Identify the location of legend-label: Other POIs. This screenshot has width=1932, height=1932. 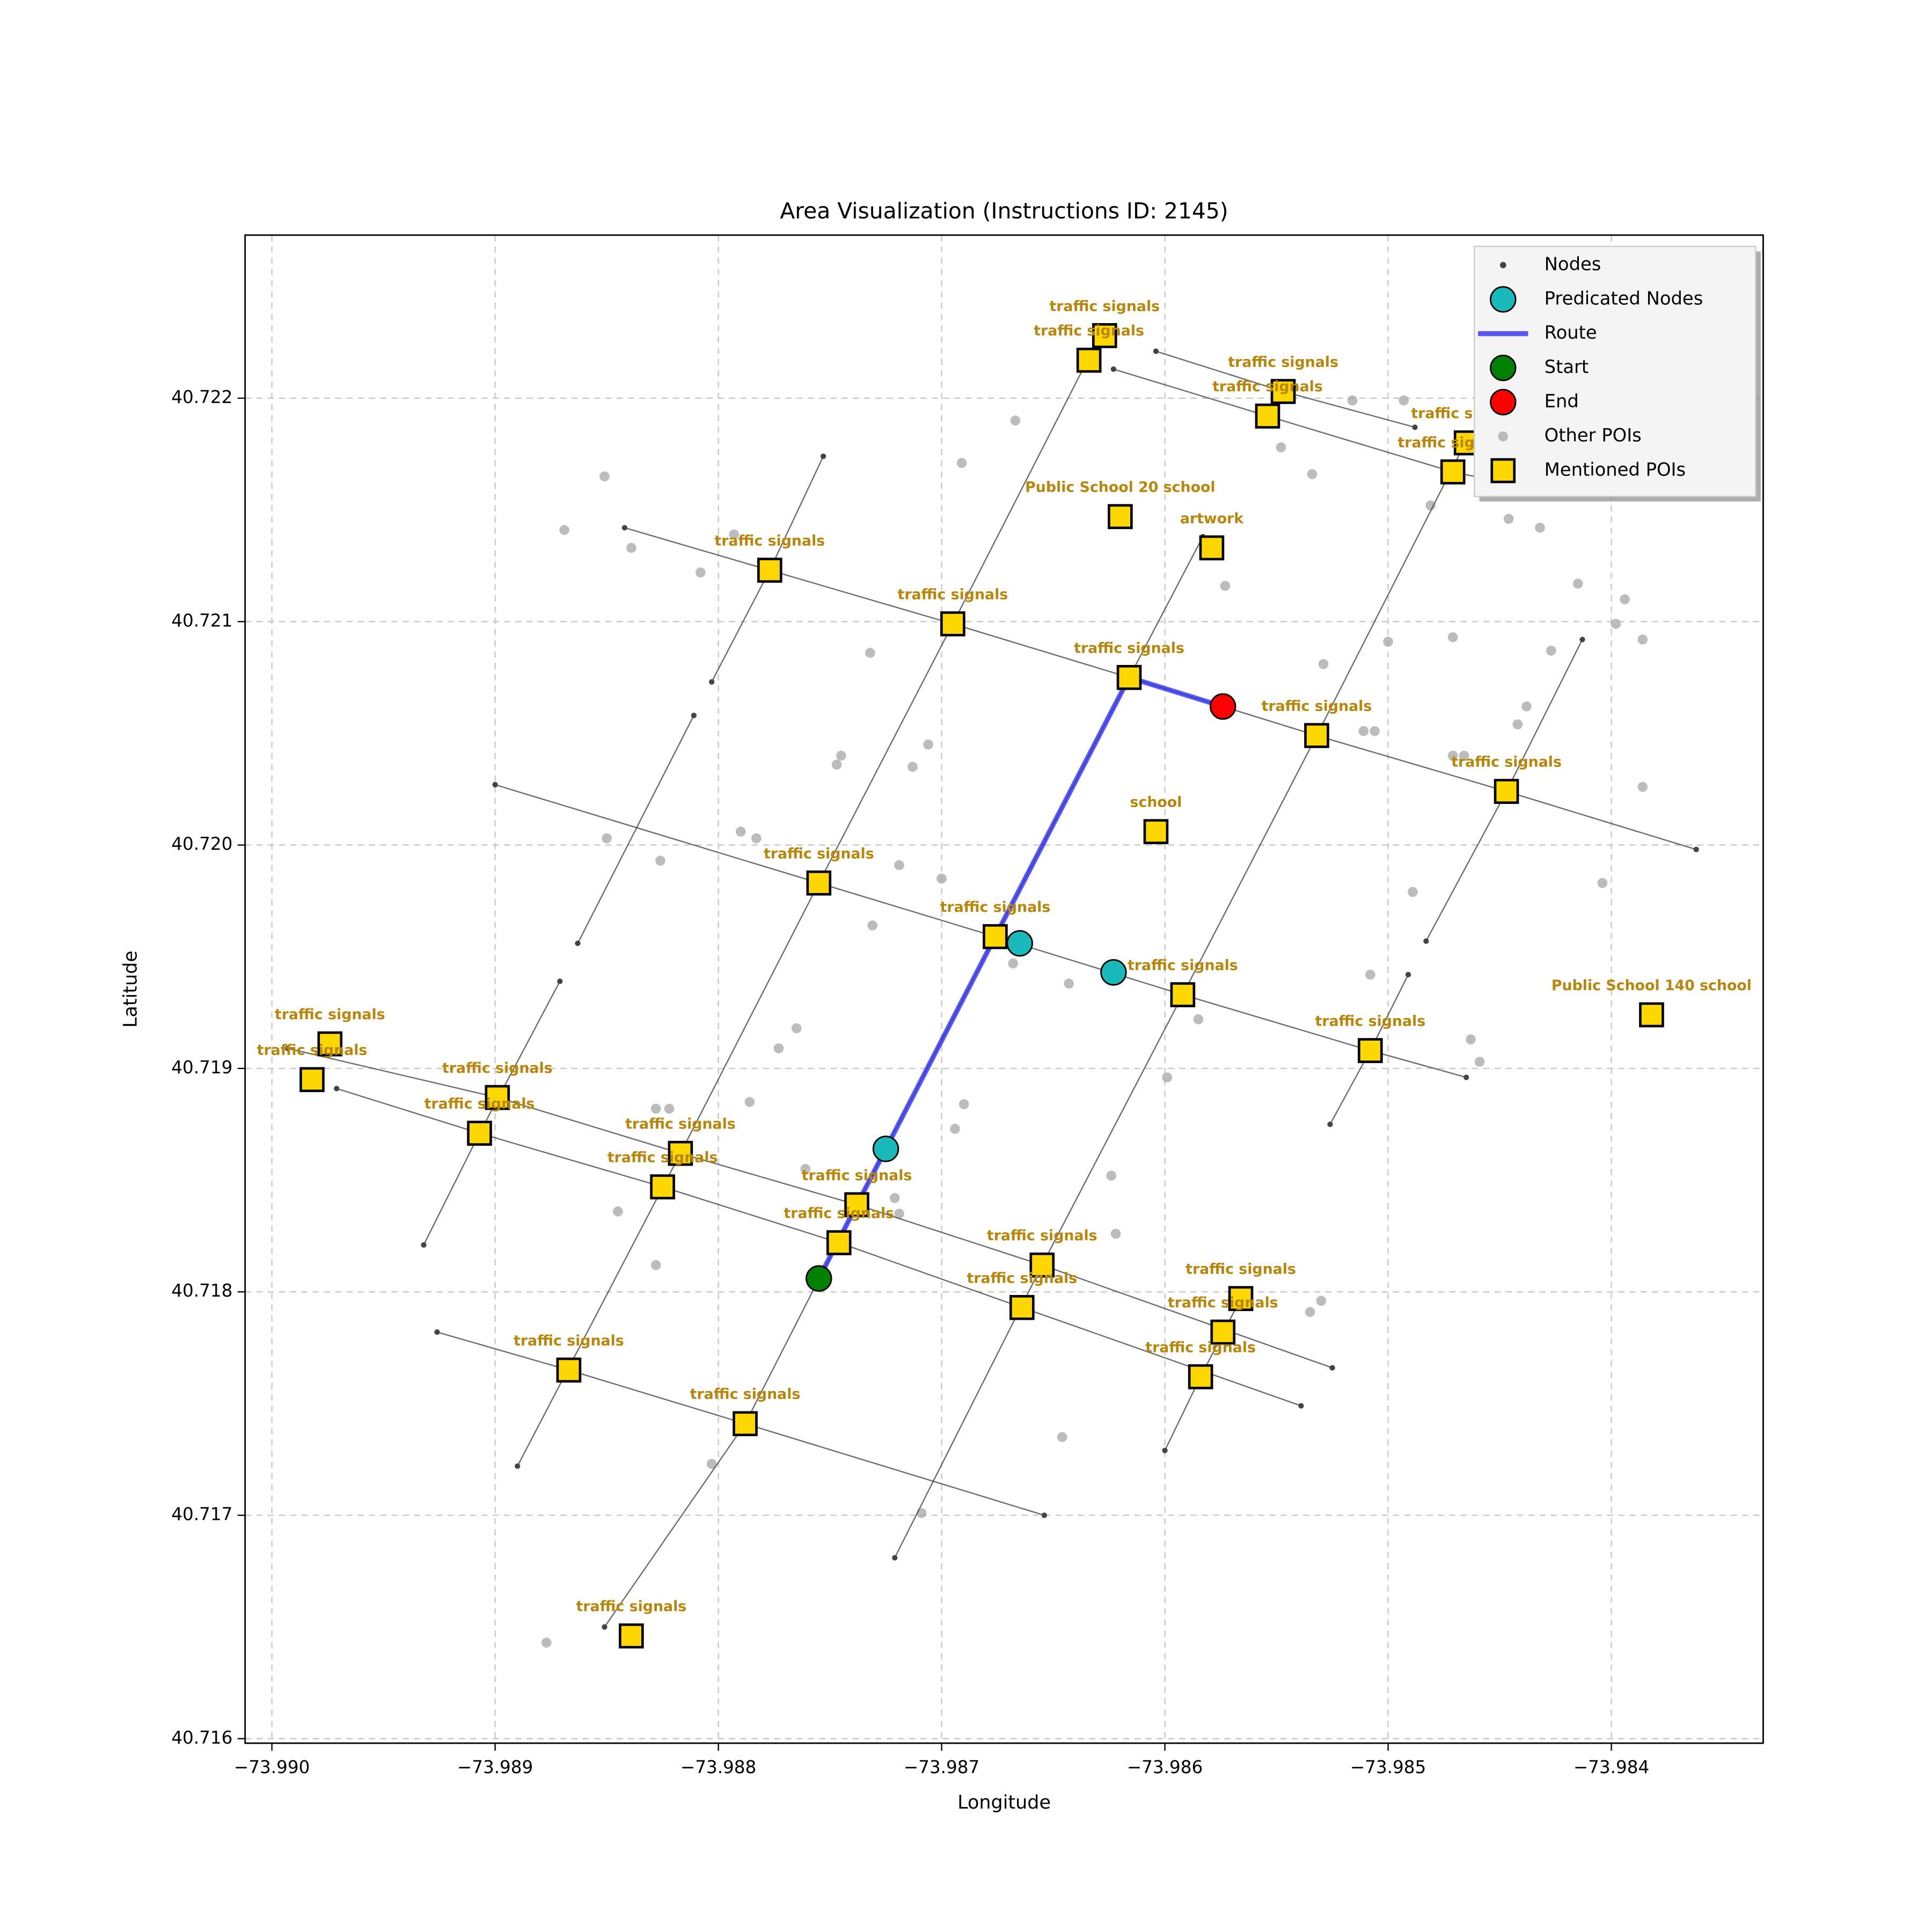
(1593, 435).